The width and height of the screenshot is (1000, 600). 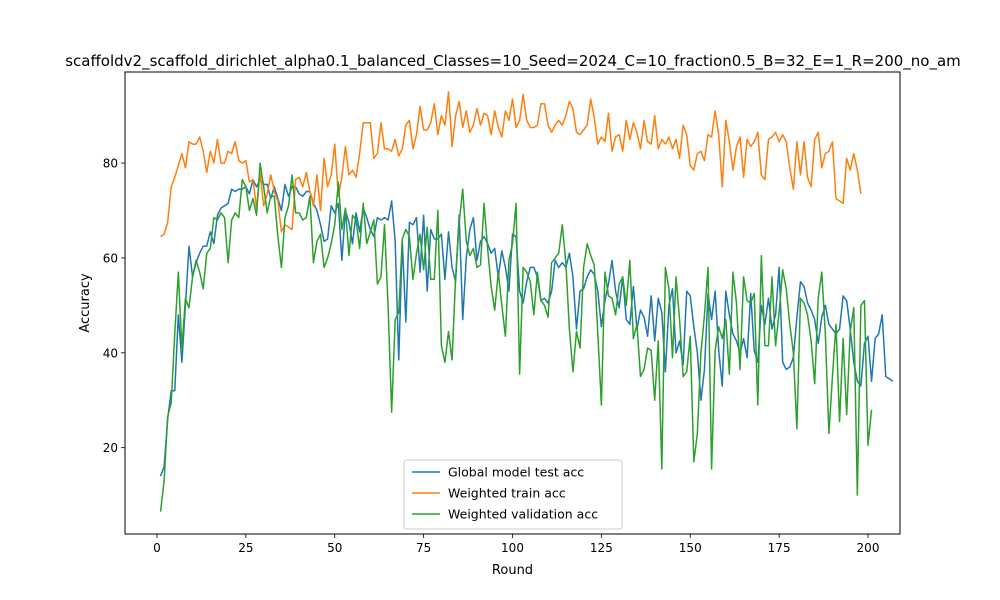 What do you see at coordinates (85, 303) in the screenshot?
I see `y-axis-label: Accuracy` at bounding box center [85, 303].